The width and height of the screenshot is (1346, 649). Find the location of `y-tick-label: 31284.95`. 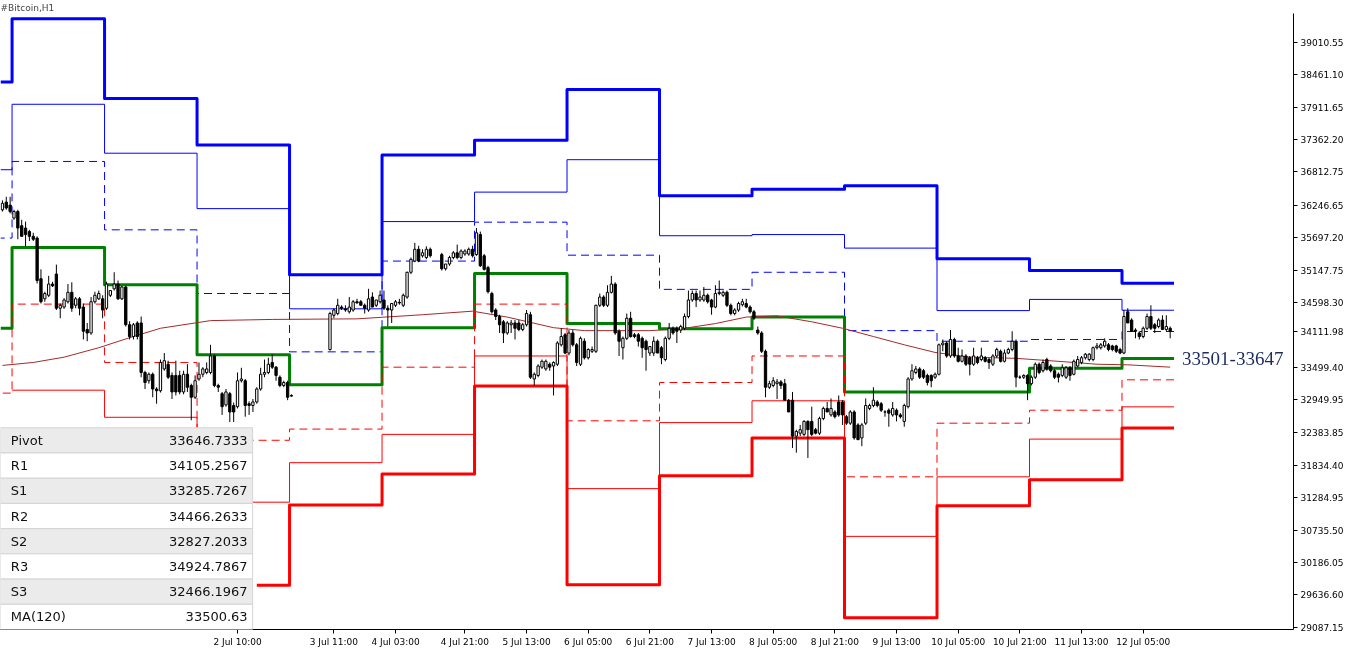

y-tick-label: 31284.95 is located at coordinates (1322, 498).